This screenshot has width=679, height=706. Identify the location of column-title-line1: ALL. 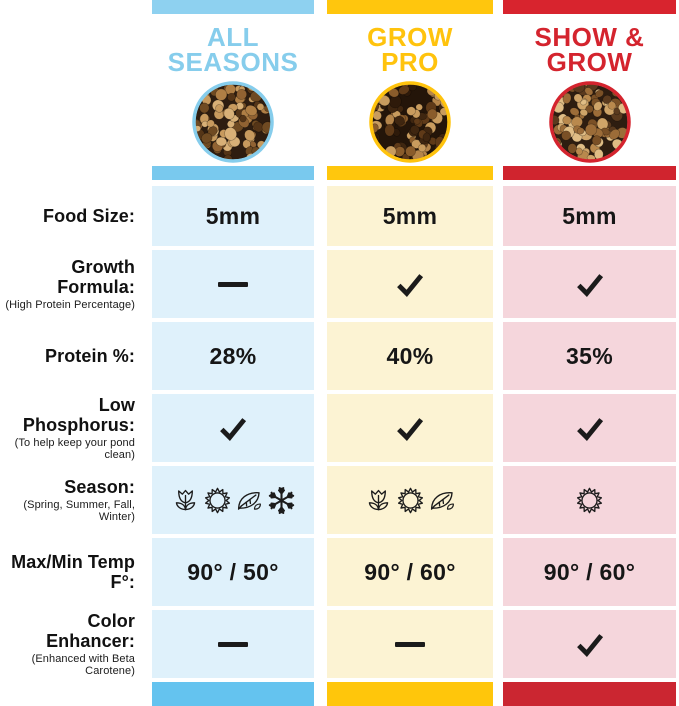
(233, 37).